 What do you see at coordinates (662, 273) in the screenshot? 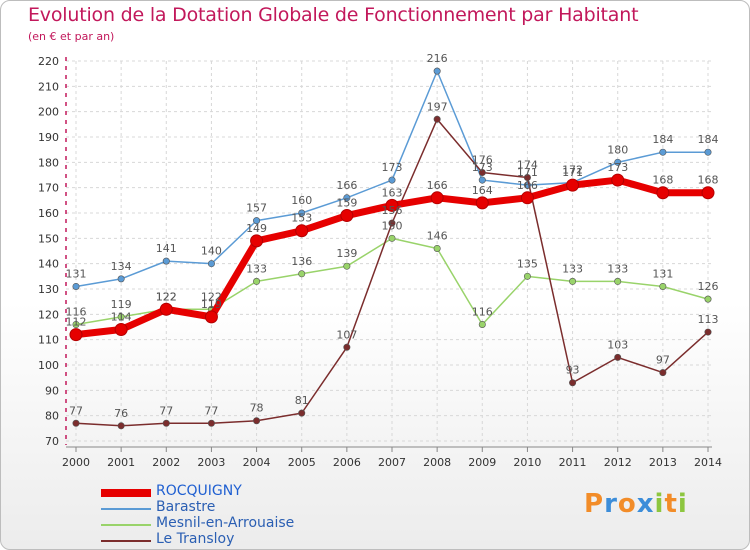
I see `data-label-mesnil-en-arrouaise: 131` at bounding box center [662, 273].